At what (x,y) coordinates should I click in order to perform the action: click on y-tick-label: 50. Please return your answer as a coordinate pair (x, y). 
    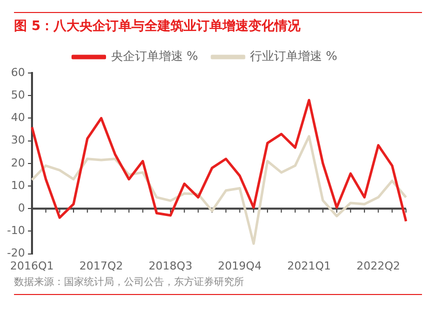
    Looking at the image, I should click on (17, 95).